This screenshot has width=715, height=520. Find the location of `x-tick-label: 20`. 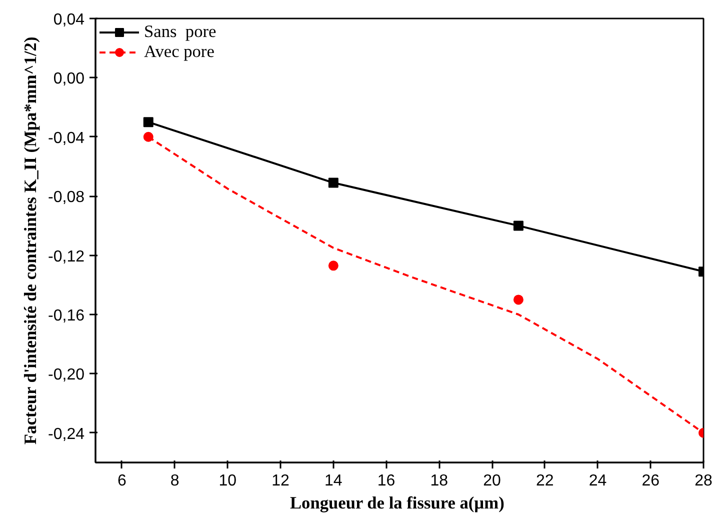

x-tick-label: 20 is located at coordinates (492, 481).